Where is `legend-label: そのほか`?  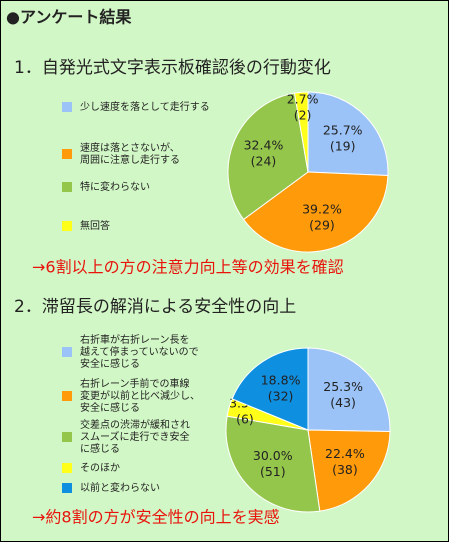
legend-label: そのほか is located at coordinates (100, 468).